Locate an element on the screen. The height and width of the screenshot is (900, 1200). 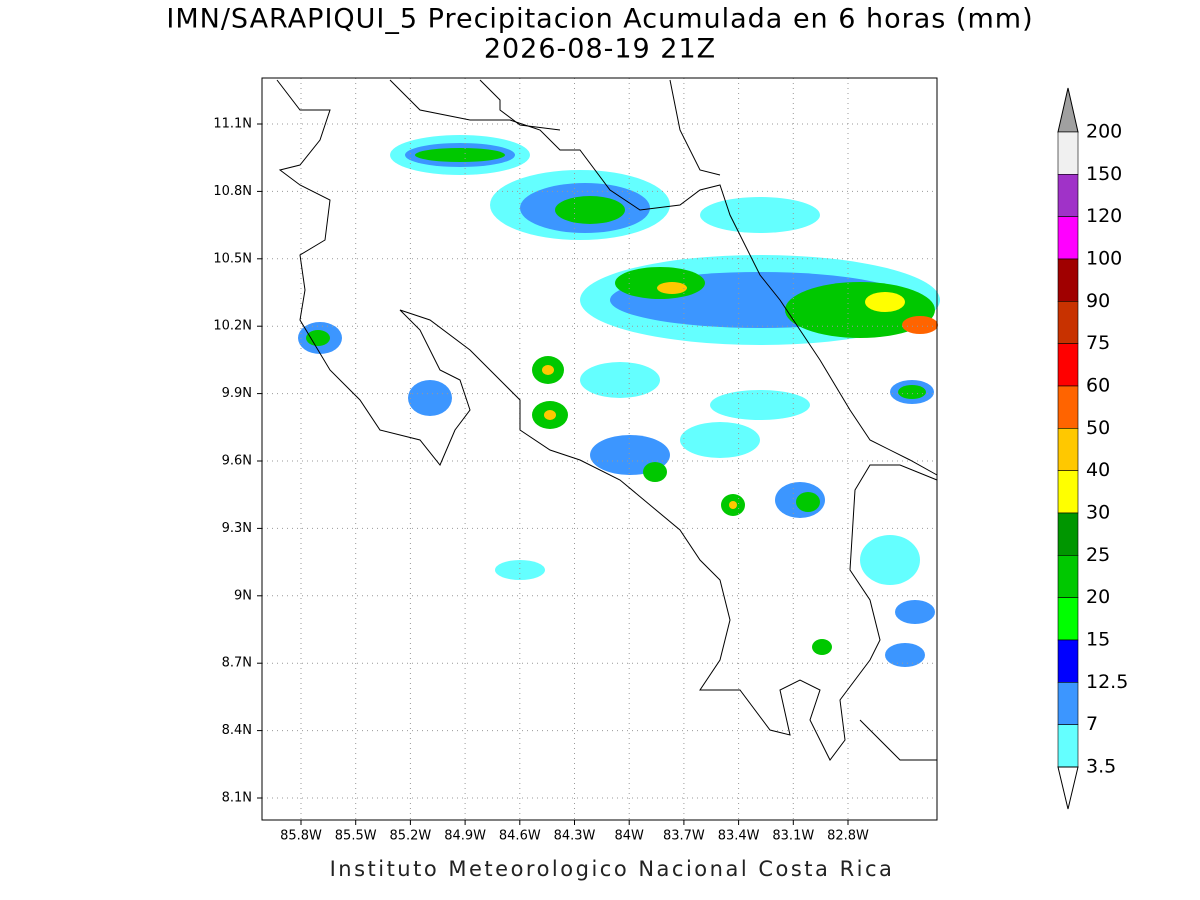
colorbar-label: 100 is located at coordinates (1104, 259).